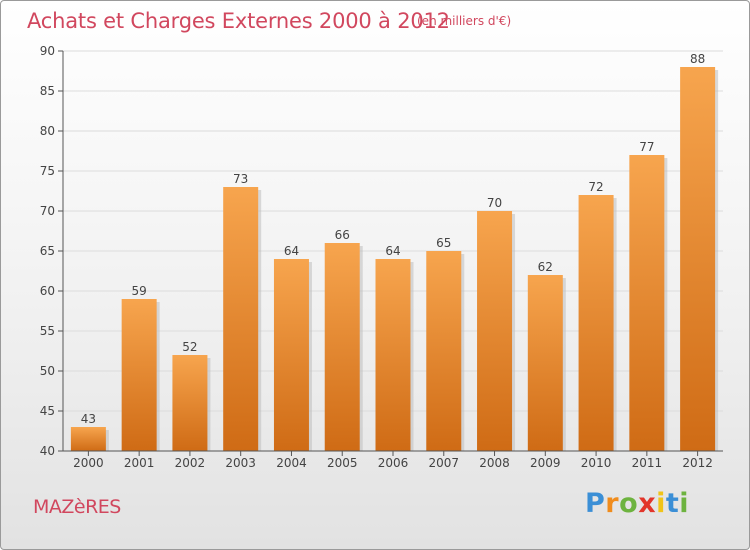 The image size is (750, 550). Describe the element at coordinates (545, 267) in the screenshot. I see `data-label: 62` at that location.